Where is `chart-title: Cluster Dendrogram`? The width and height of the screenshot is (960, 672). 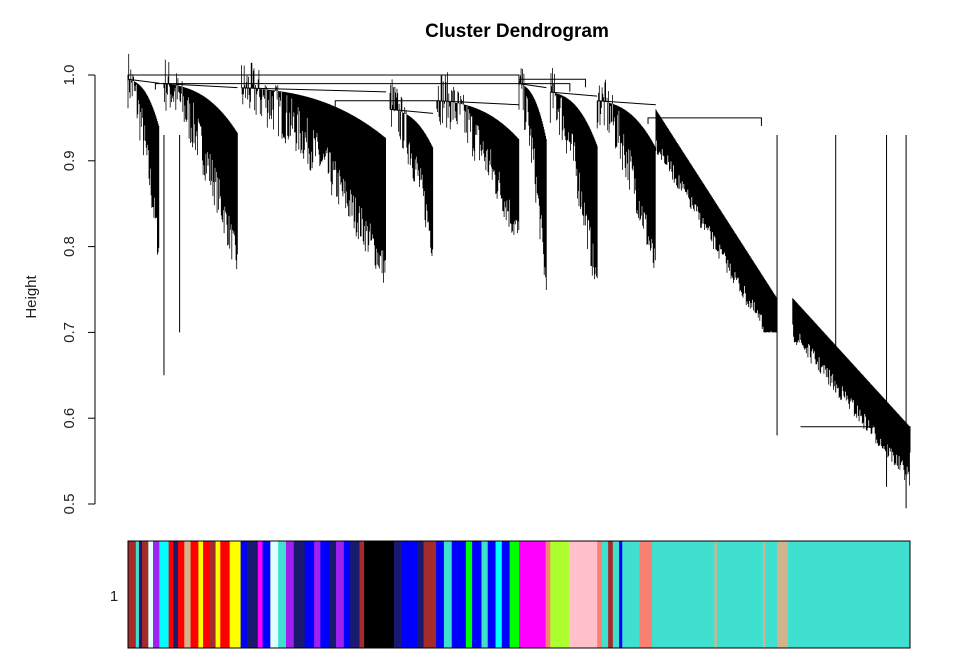
chart-title: Cluster Dendrogram is located at coordinates (517, 31).